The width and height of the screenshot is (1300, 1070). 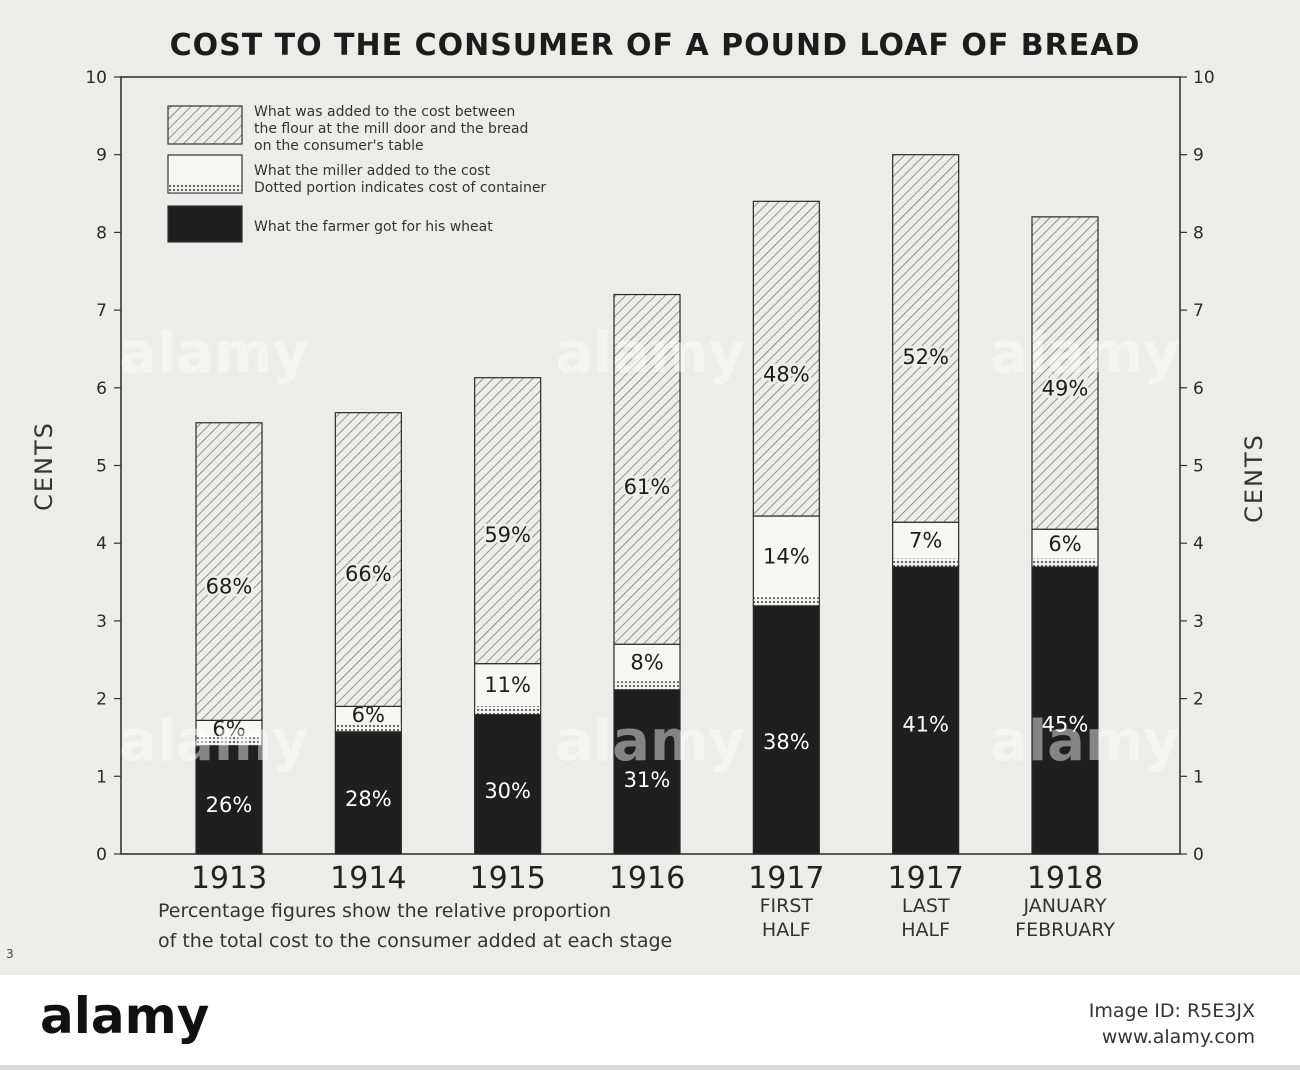 I want to click on category-sublabel: FIRST, so click(x=787, y=906).